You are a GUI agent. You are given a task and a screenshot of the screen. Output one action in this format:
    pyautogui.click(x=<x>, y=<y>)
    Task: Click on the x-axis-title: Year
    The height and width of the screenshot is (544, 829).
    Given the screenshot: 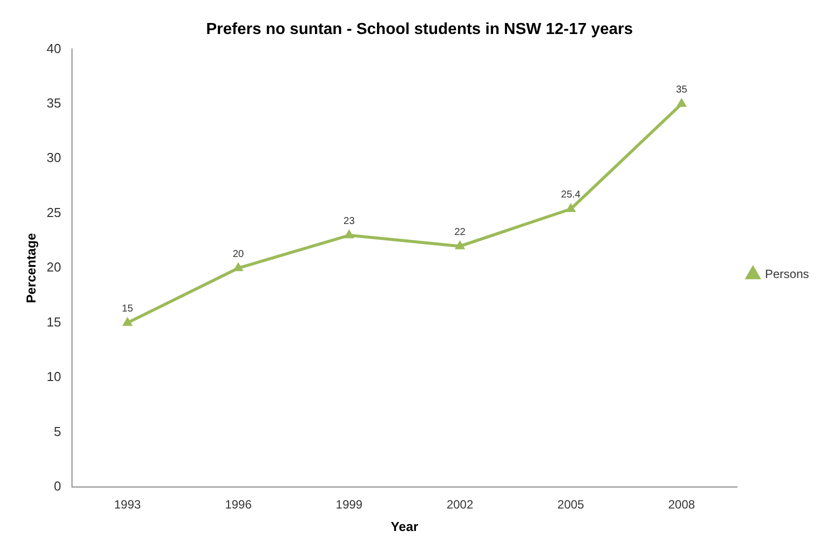 What is the action you would take?
    pyautogui.click(x=404, y=526)
    